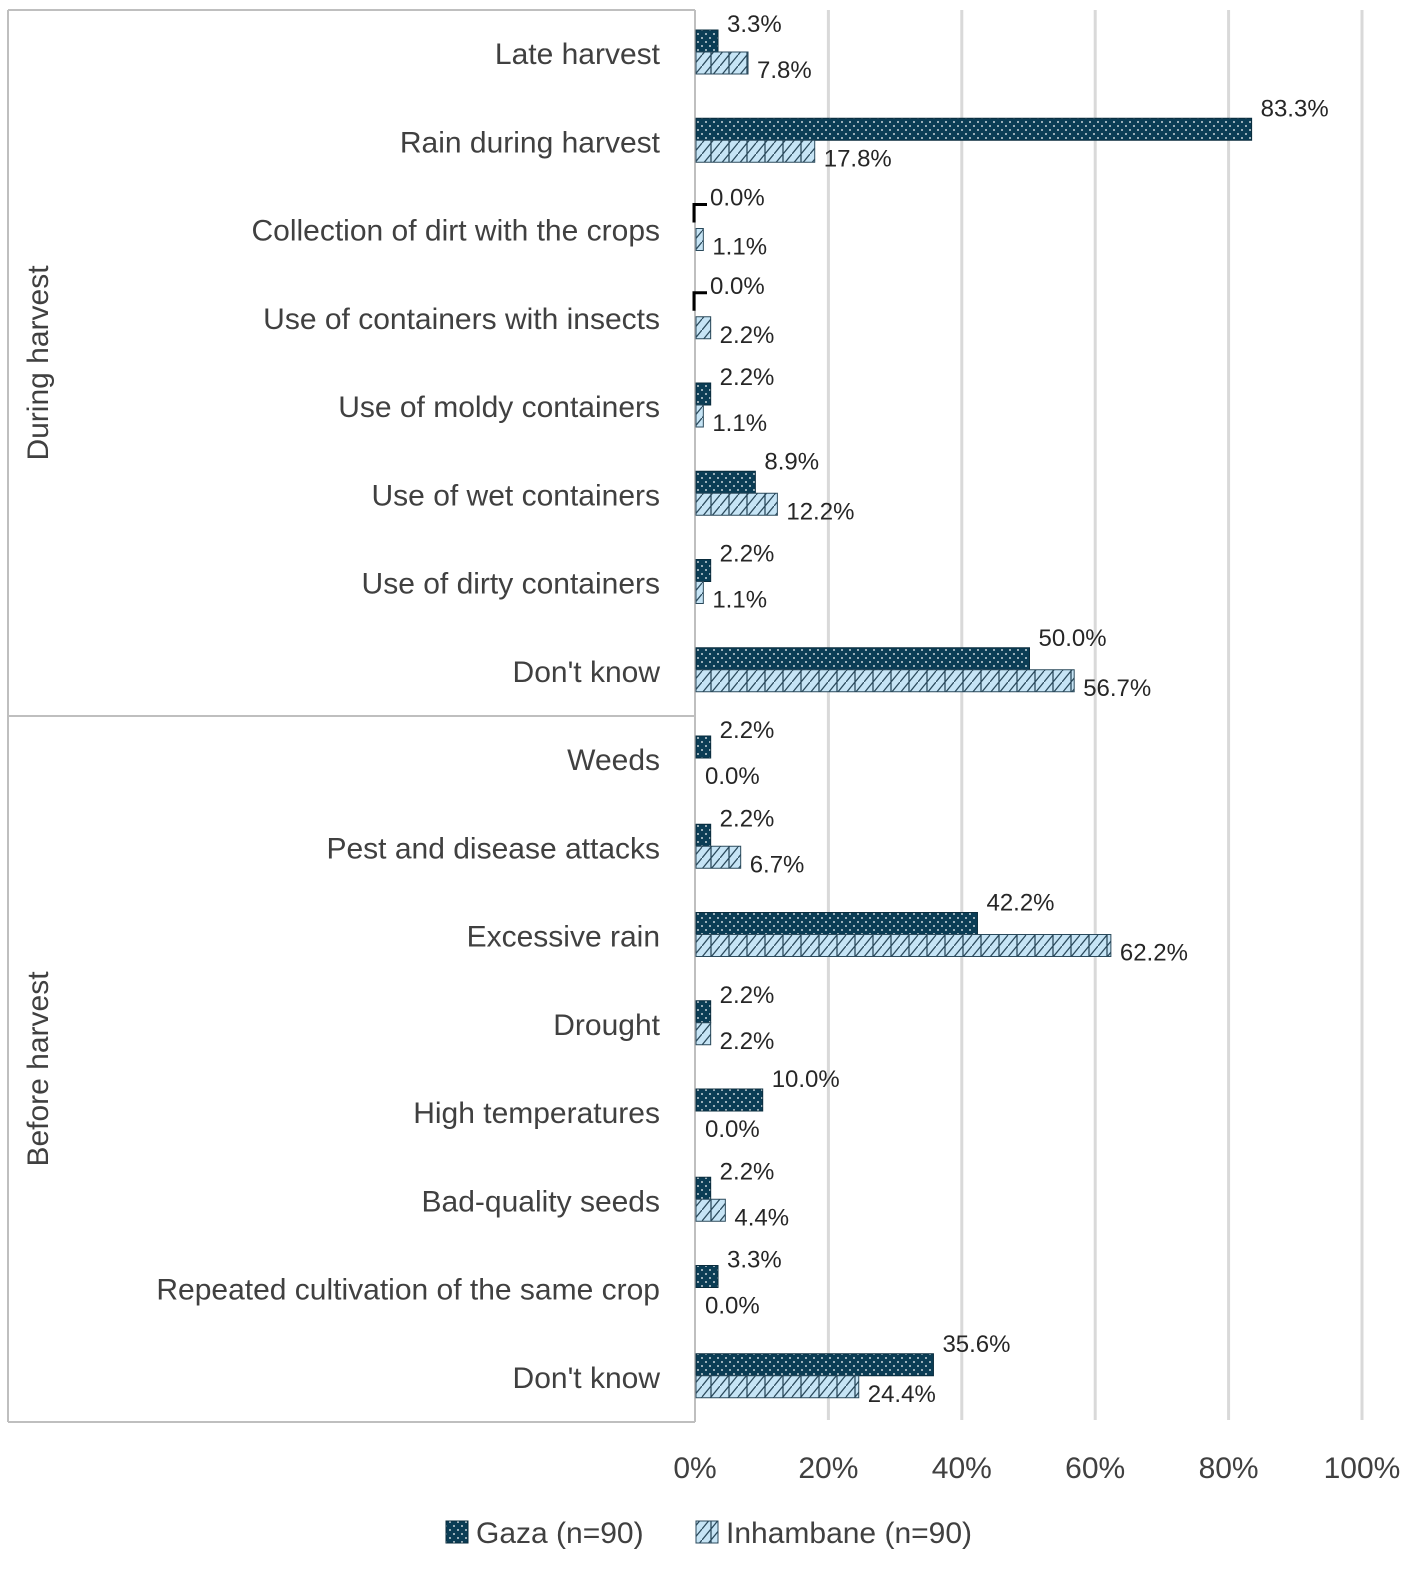 This screenshot has height=1577, width=1418. Describe the element at coordinates (563, 937) in the screenshot. I see `category-label: Excessive rain` at that location.